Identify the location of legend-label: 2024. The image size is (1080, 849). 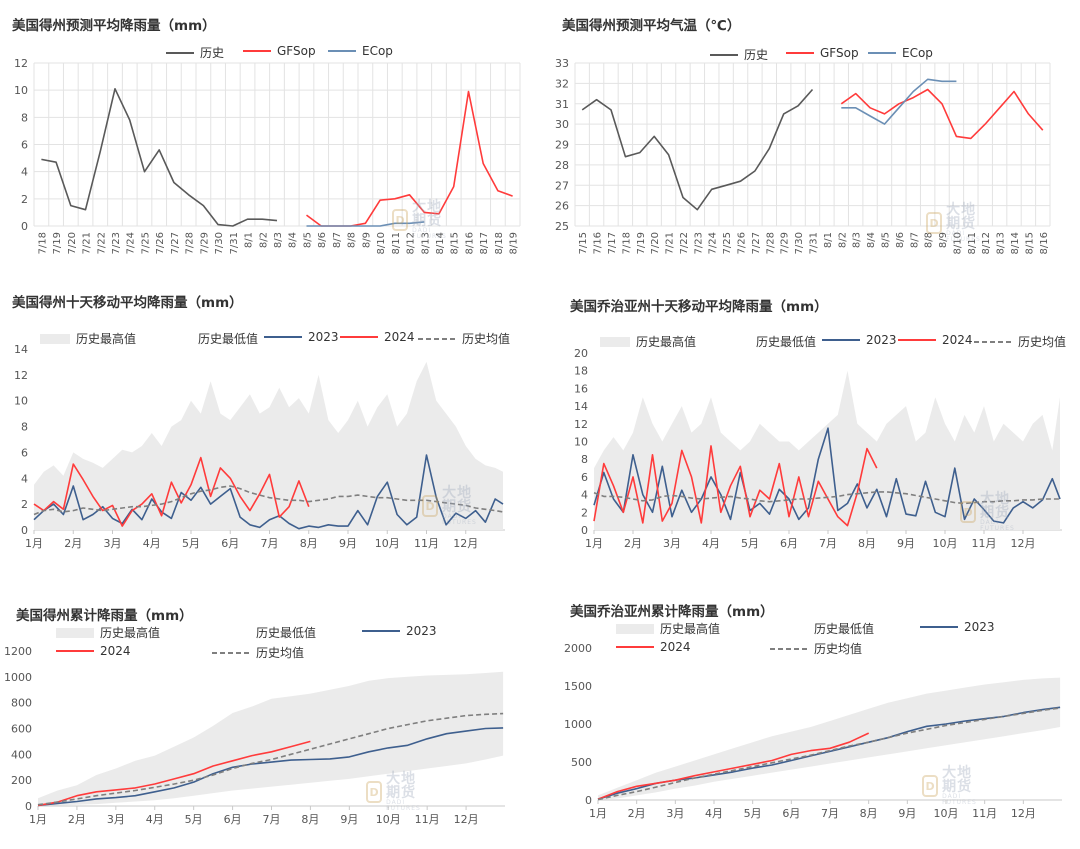
(399, 337).